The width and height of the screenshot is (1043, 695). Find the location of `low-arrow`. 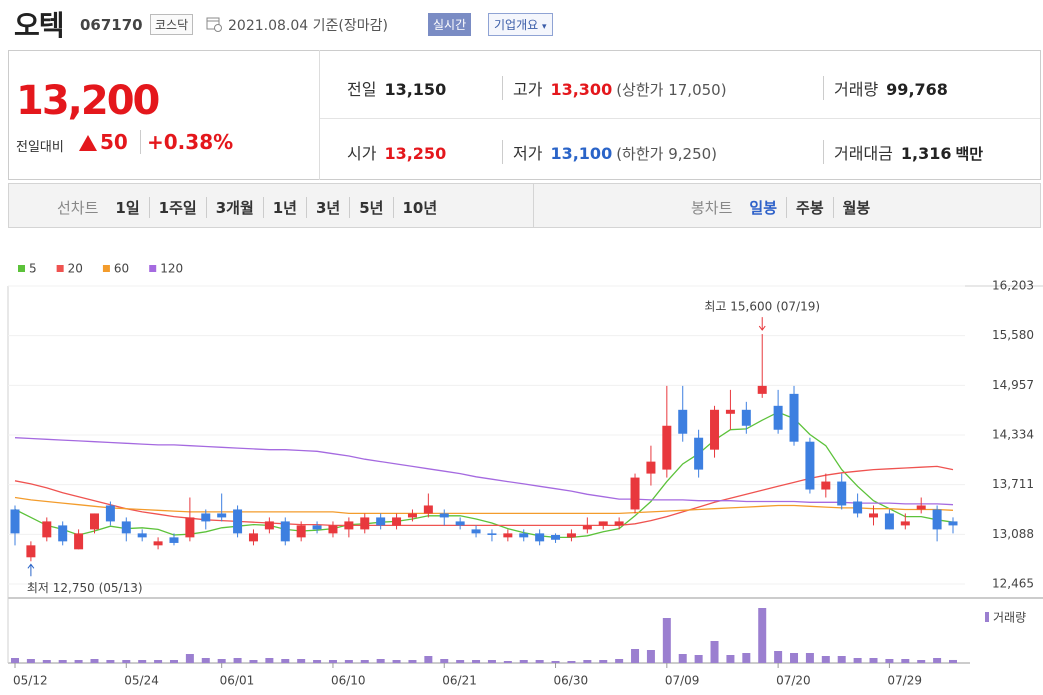

low-arrow is located at coordinates (31, 570).